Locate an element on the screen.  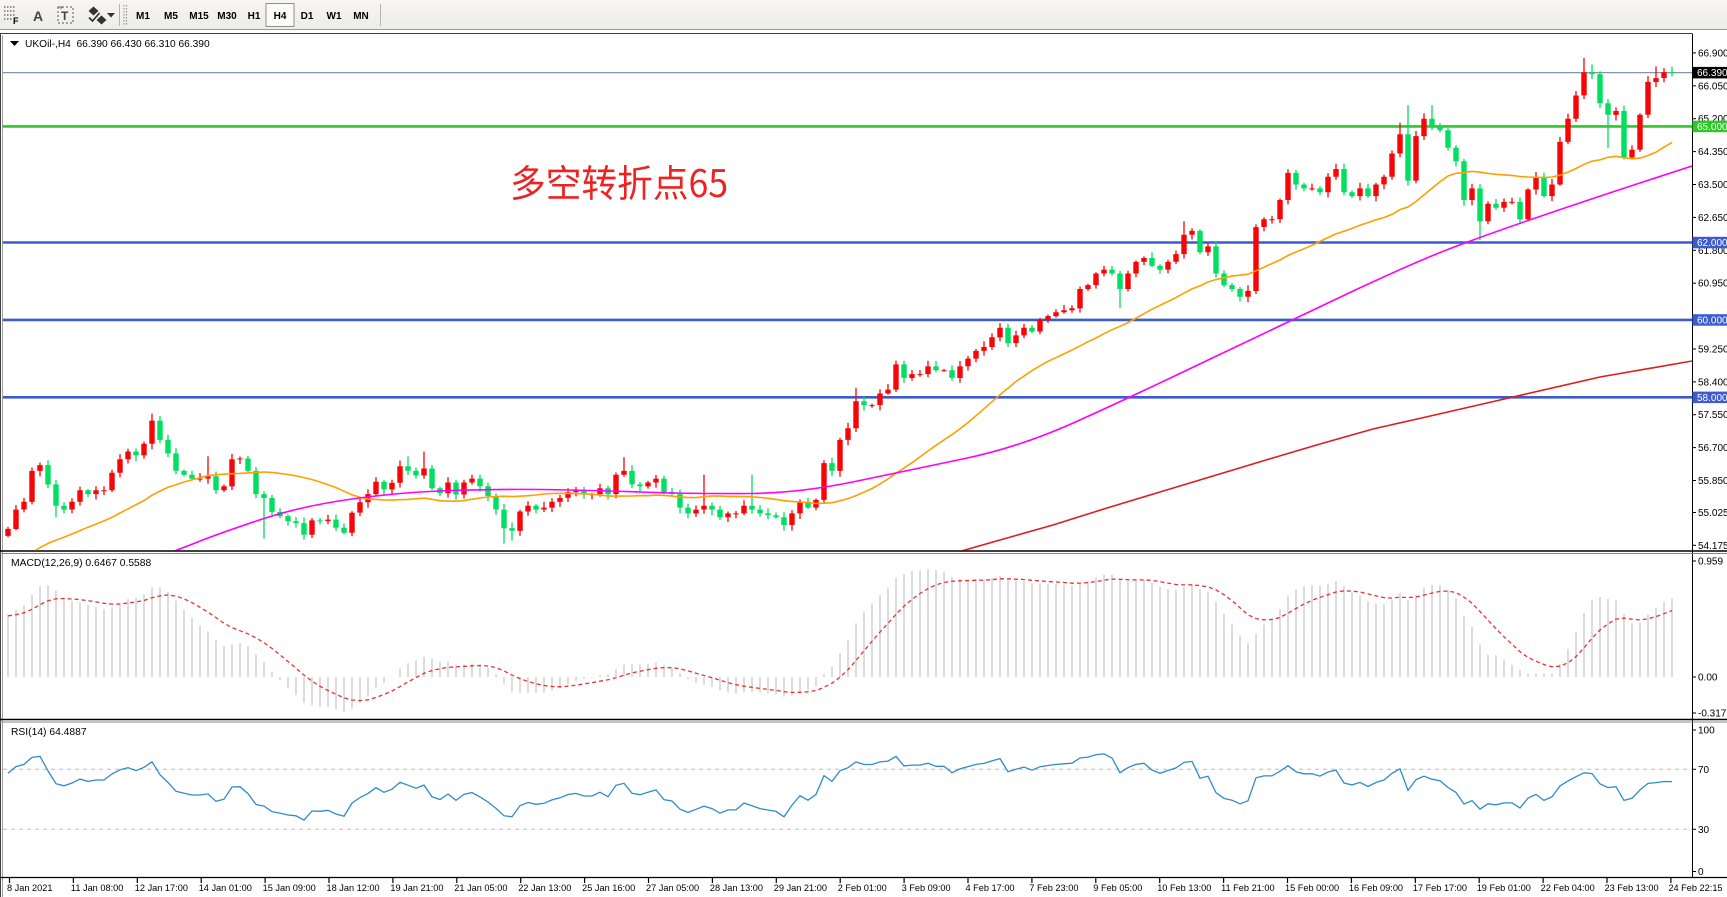
svg-text: MN is located at coordinates (361, 16).